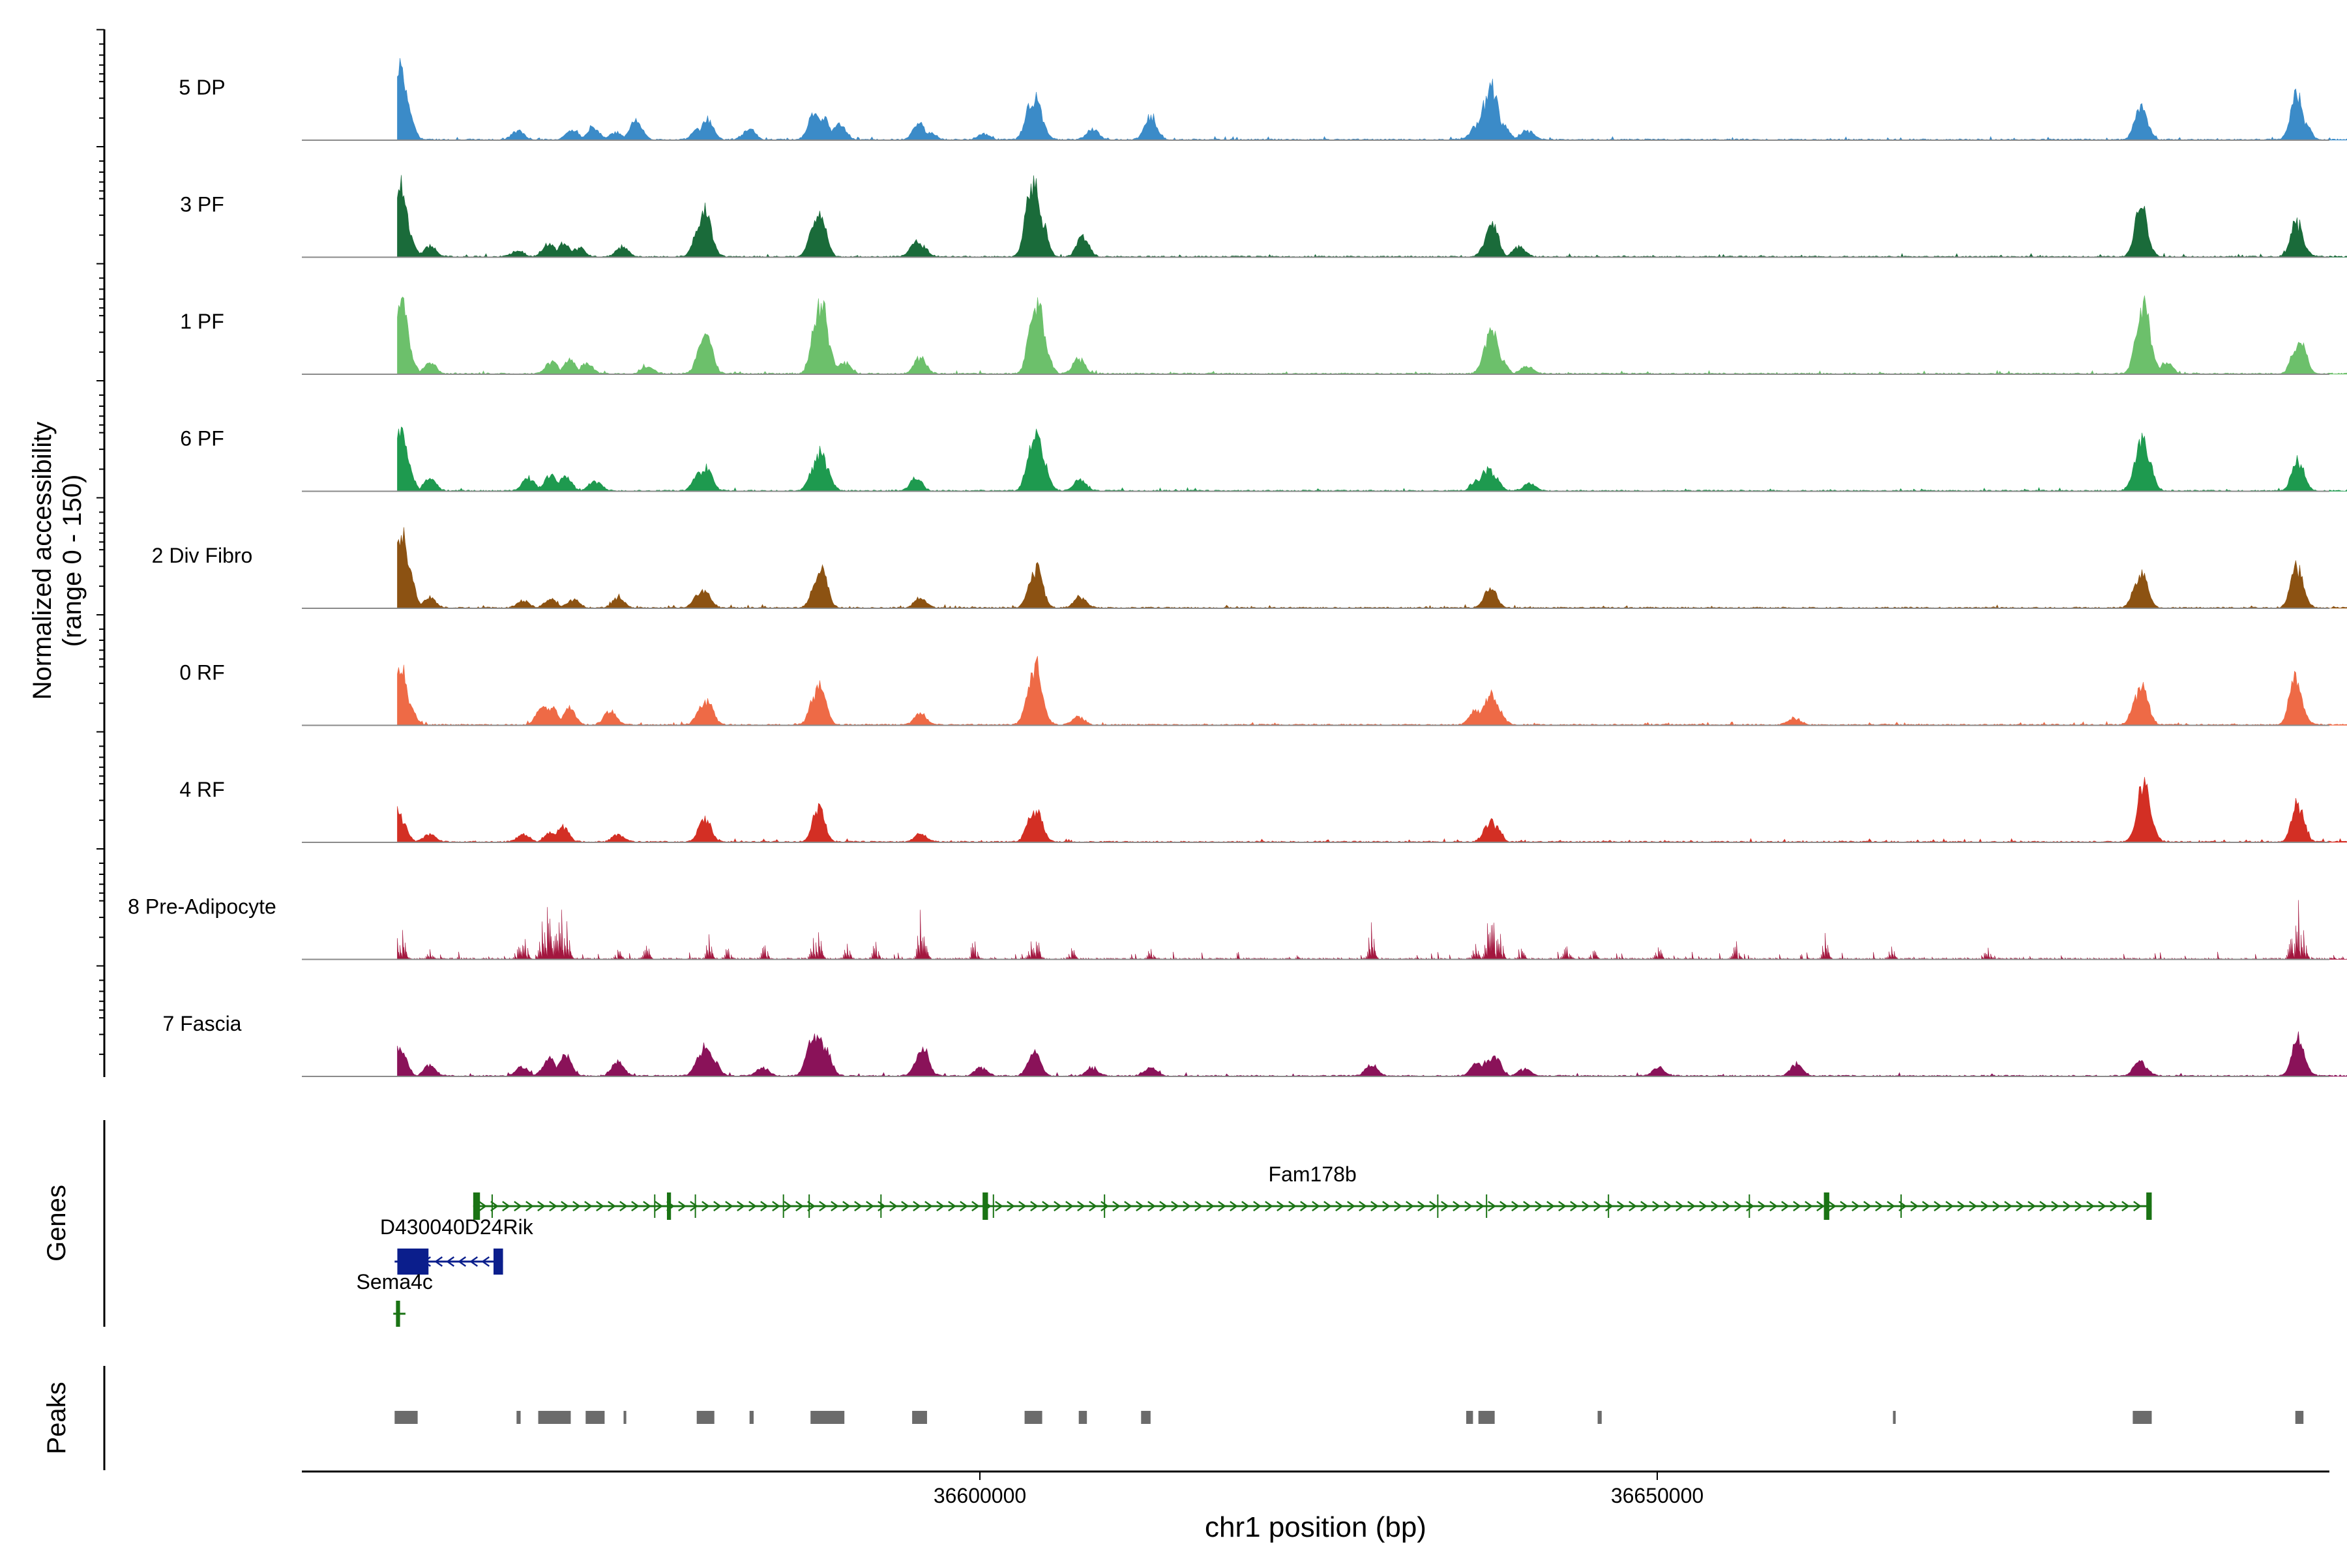 This screenshot has height=1568, width=2347. I want to click on x-axis-tick-label: 36600000, so click(980, 1495).